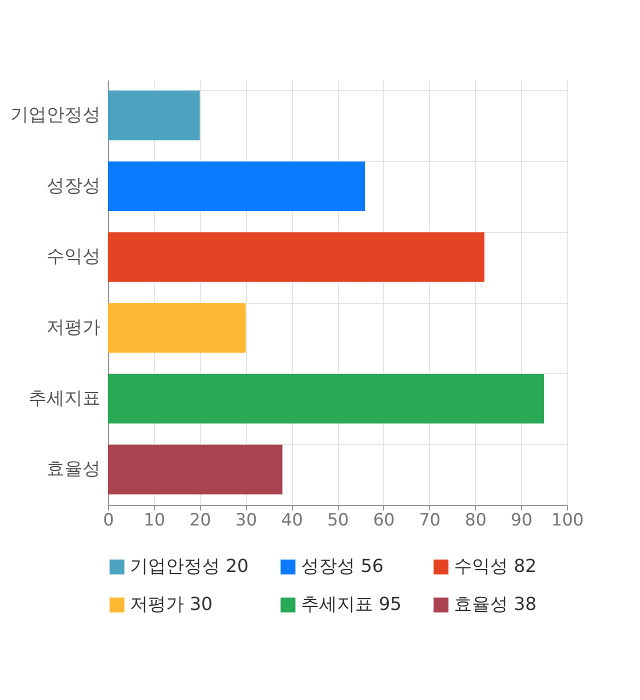 This screenshot has height=700, width=640. I want to click on x-tick-label: 40, so click(292, 520).